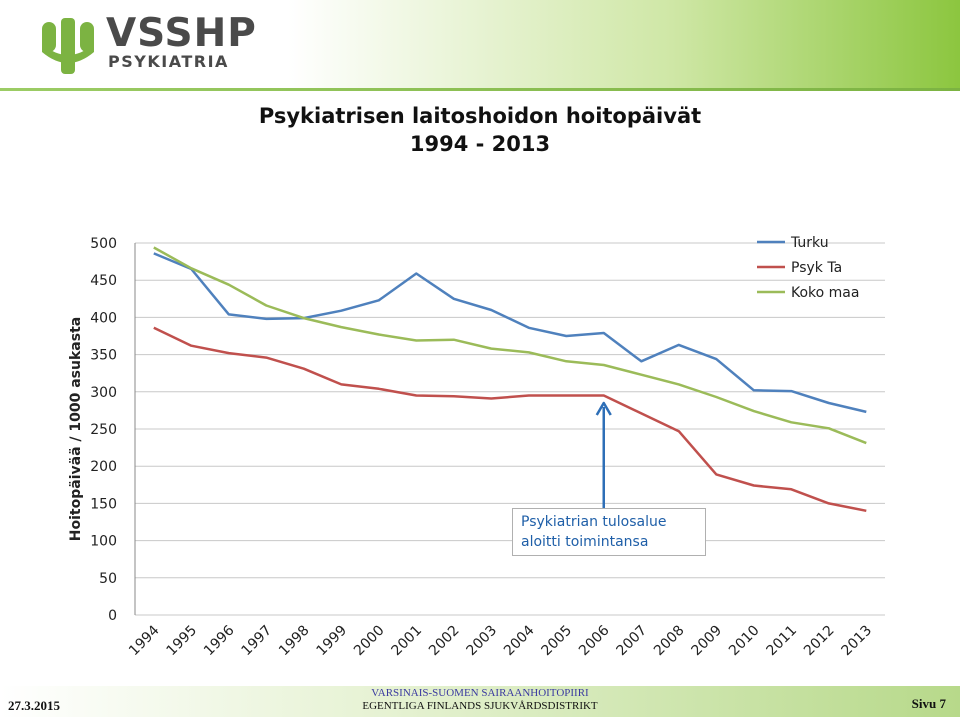  I want to click on logo-name: VSSHP, so click(181, 33).